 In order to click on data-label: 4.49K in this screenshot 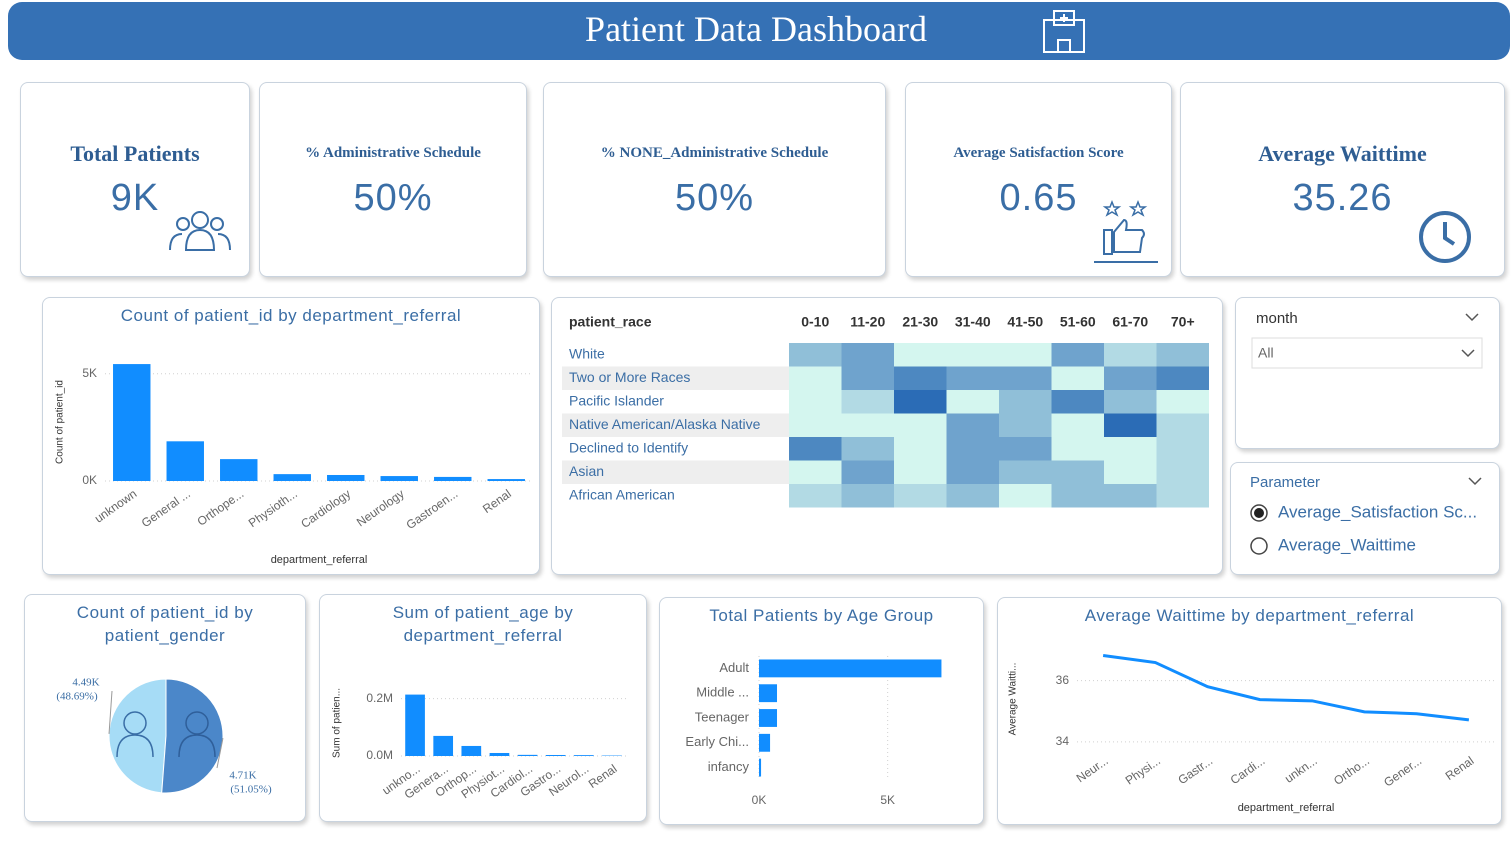, I will do `click(85, 683)`.